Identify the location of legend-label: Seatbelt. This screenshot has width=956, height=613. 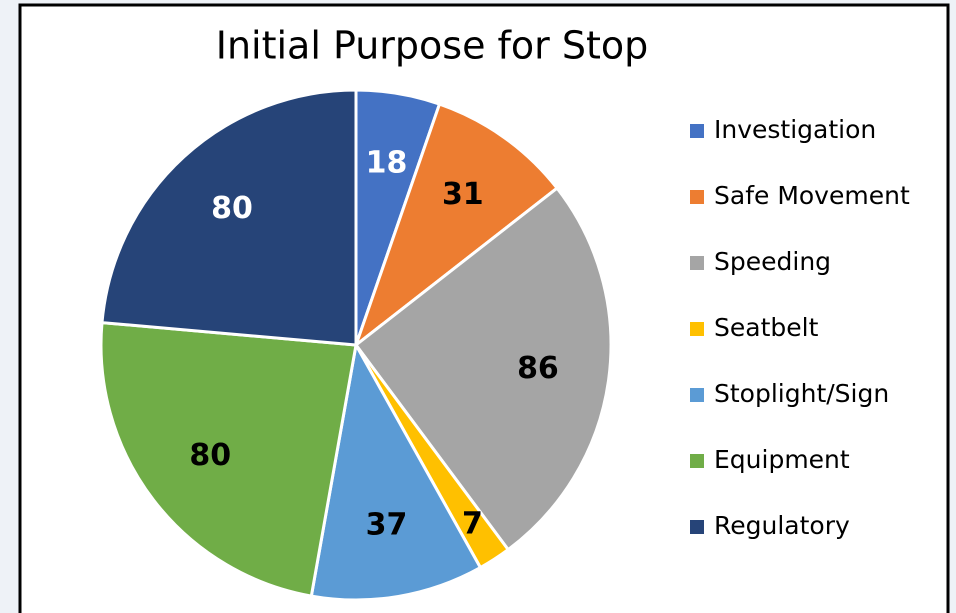
(766, 327).